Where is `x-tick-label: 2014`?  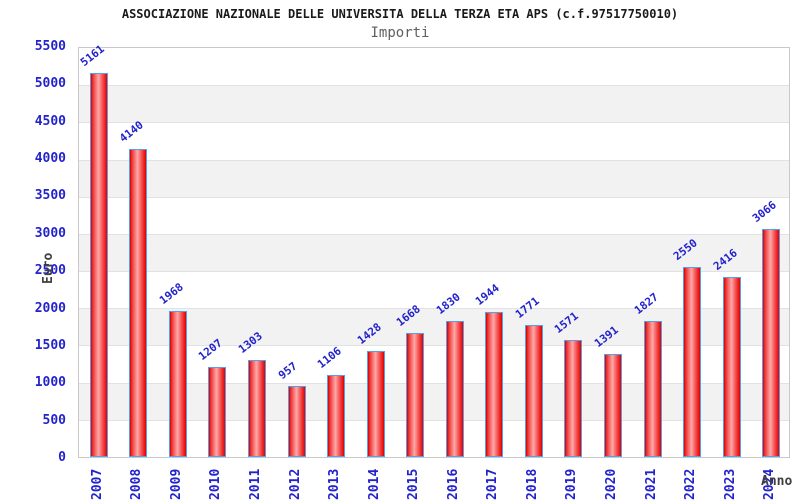 x-tick-label: 2014 is located at coordinates (374, 484).